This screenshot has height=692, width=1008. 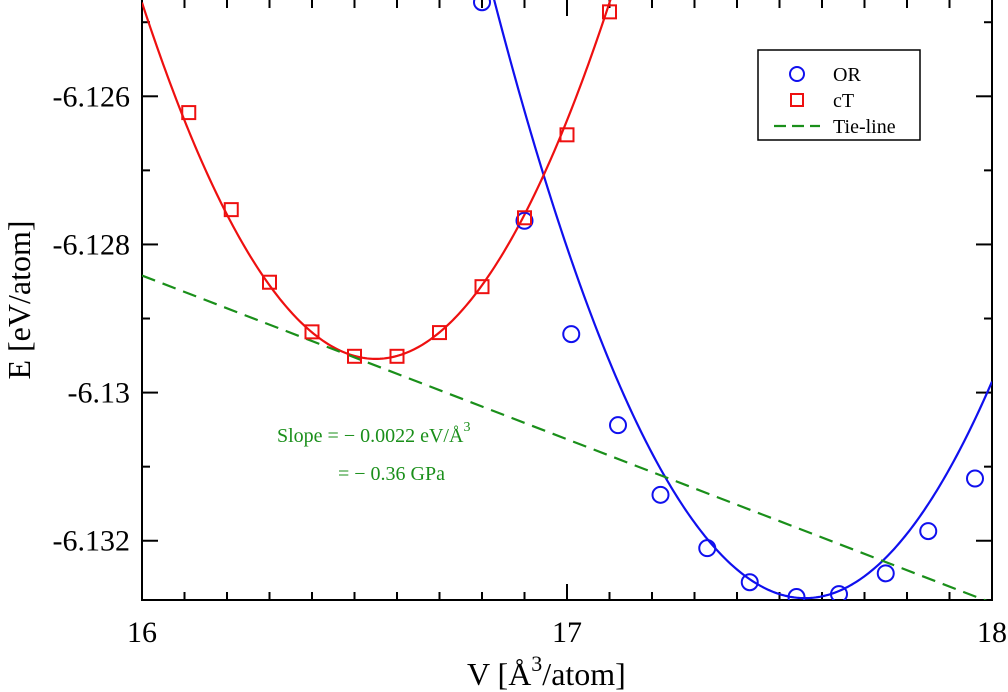 I want to click on legend: OR cT Tie-line, so click(x=839, y=95).